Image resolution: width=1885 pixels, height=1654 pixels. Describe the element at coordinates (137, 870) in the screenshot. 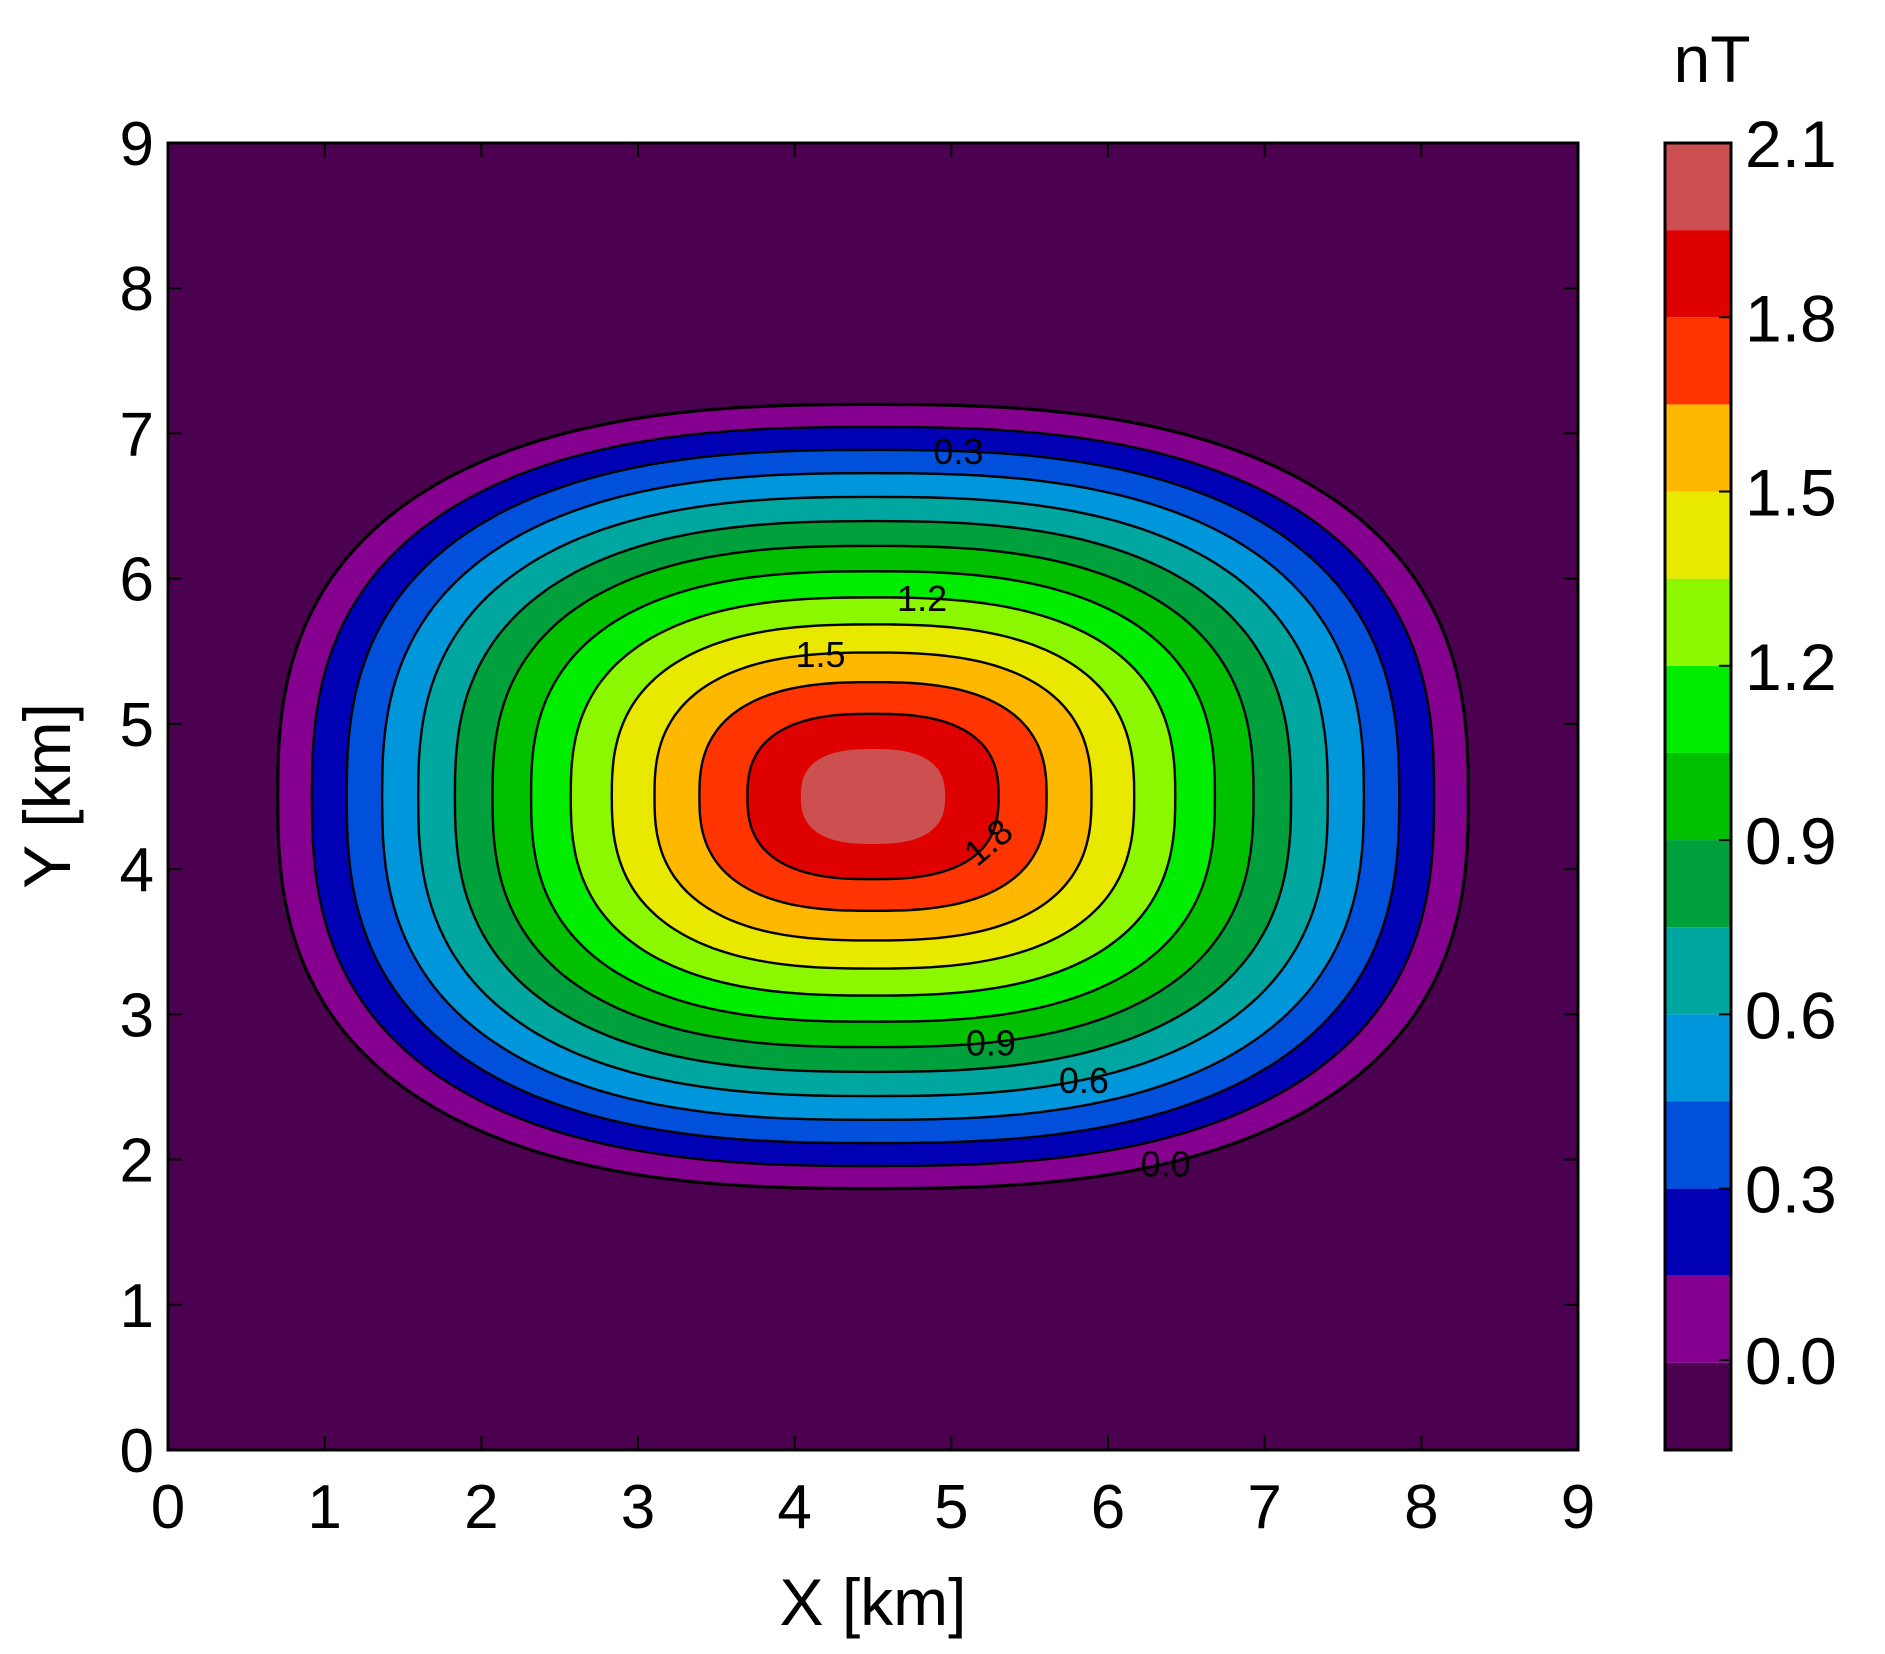

I see `y-tick-label: 4` at that location.